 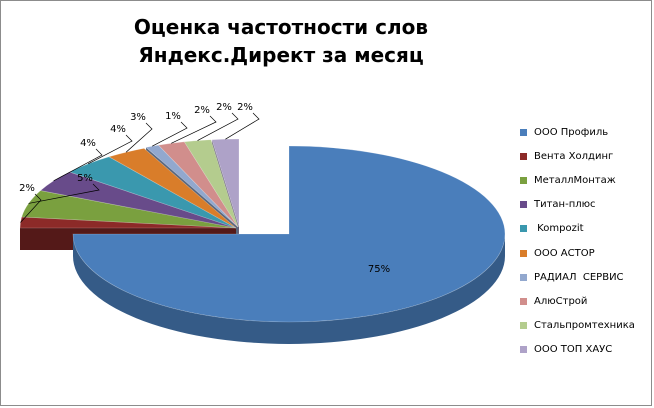 What do you see at coordinates (202, 110) in the screenshot?
I see `data-label-7: 2%` at bounding box center [202, 110].